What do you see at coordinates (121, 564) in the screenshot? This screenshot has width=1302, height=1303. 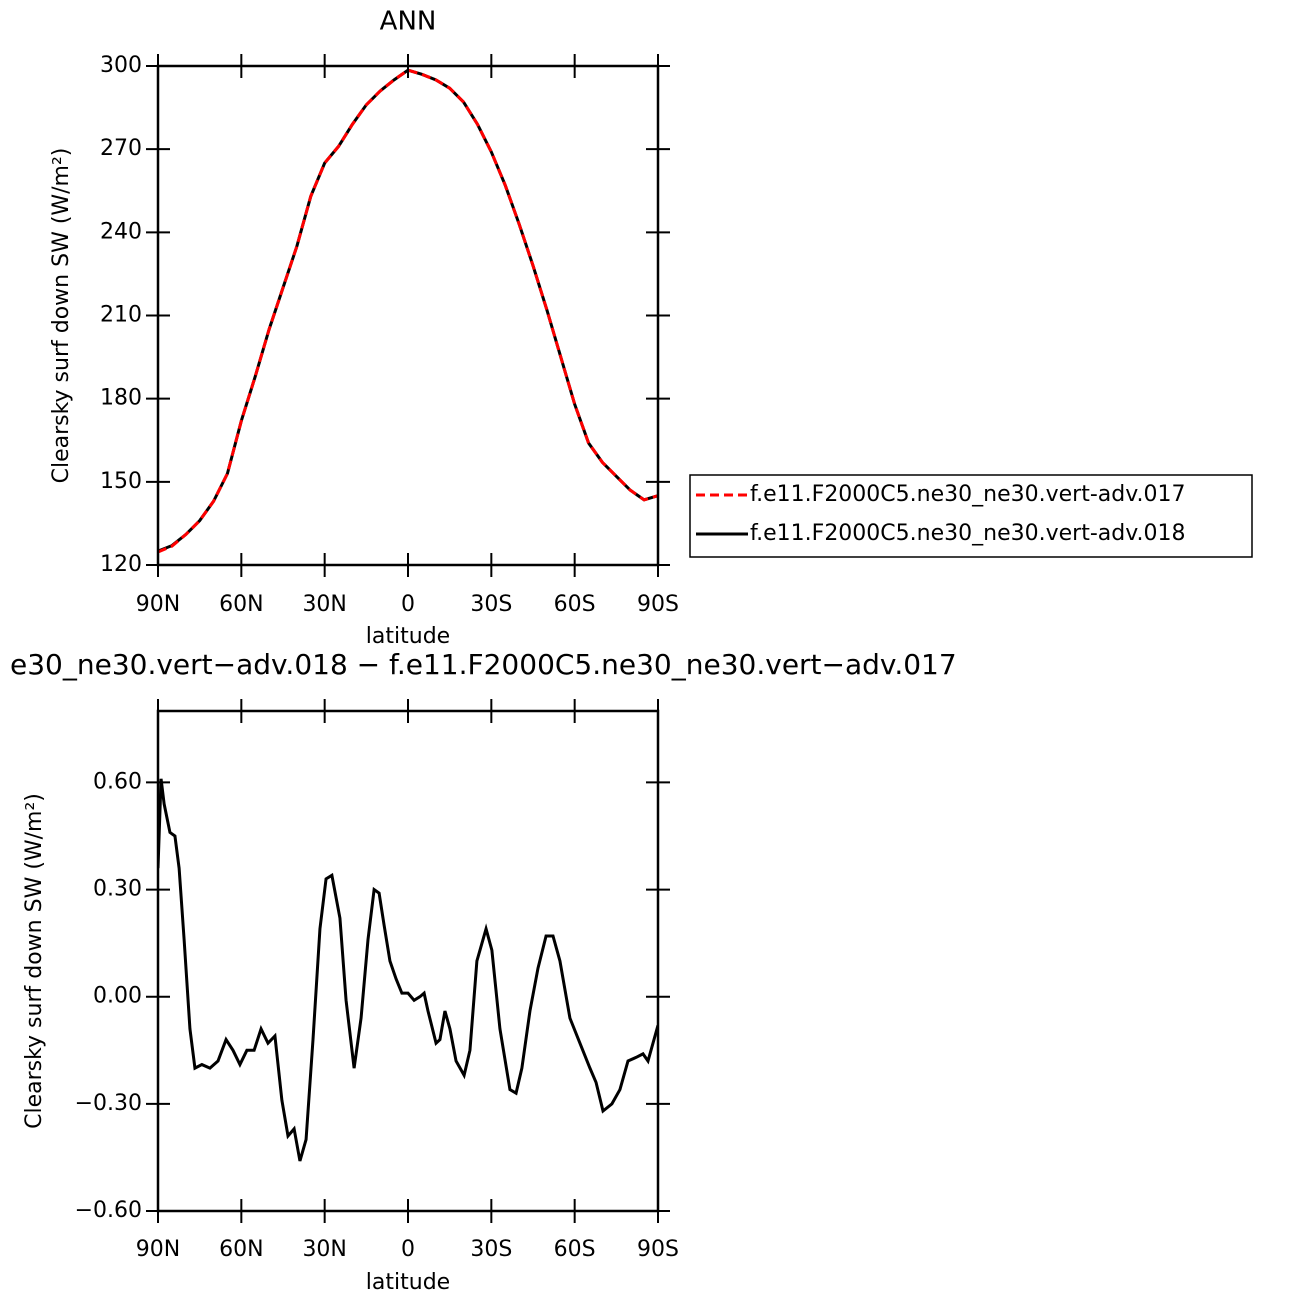 I see `y-tick-label: 120` at bounding box center [121, 564].